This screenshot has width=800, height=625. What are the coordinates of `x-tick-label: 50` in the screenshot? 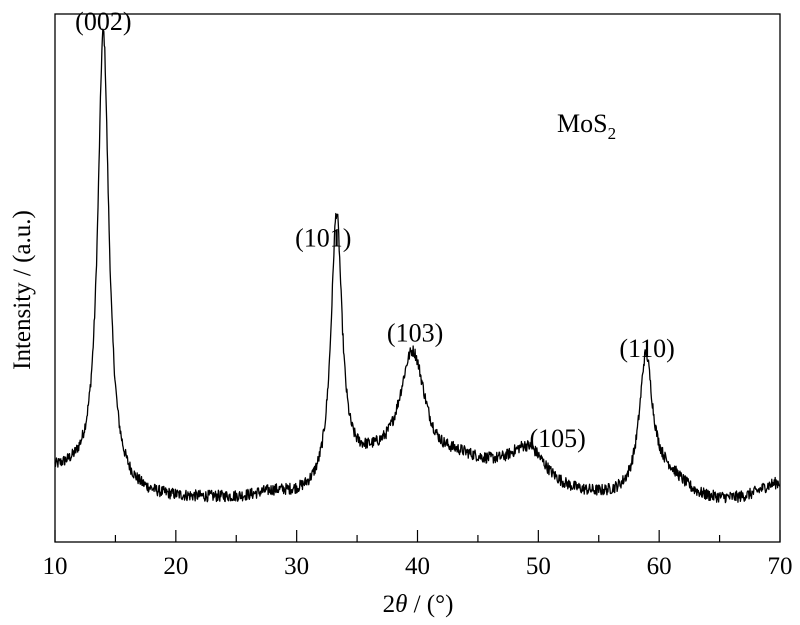 It's located at (538, 566).